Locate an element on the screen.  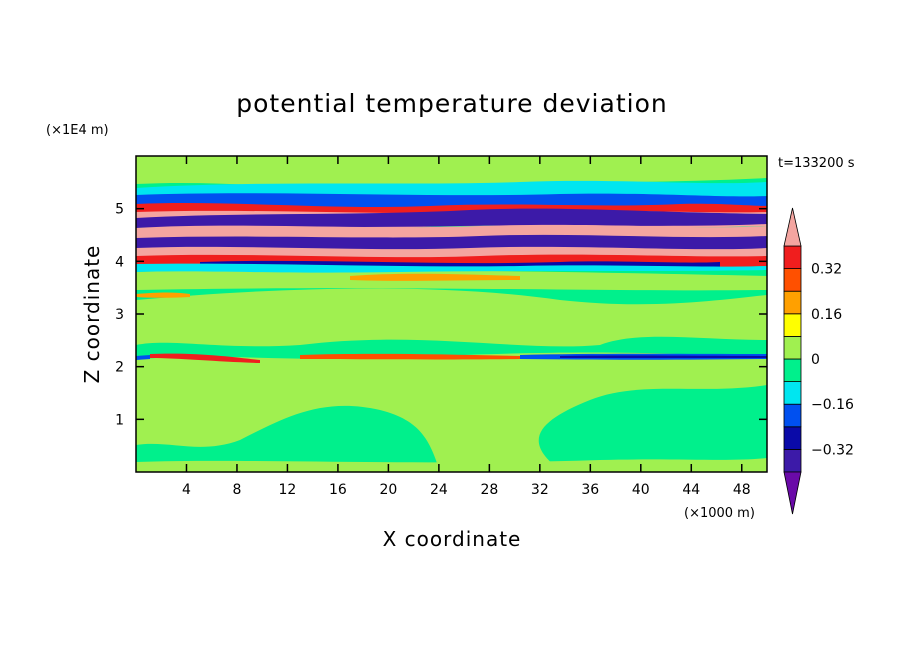
y-tick-label: 2 is located at coordinates (119, 368).